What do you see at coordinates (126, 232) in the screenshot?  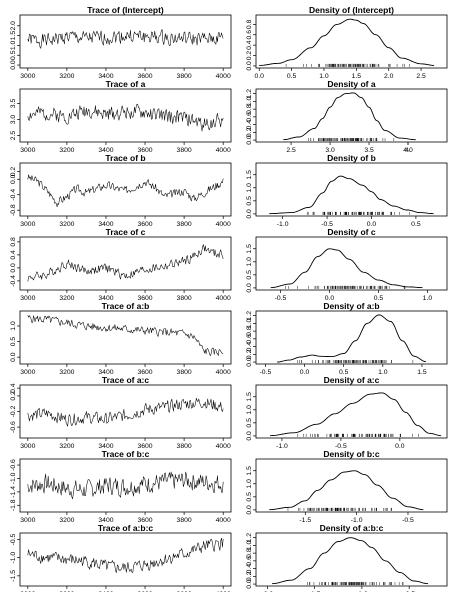 I see `panel-title: Trace of c` at bounding box center [126, 232].